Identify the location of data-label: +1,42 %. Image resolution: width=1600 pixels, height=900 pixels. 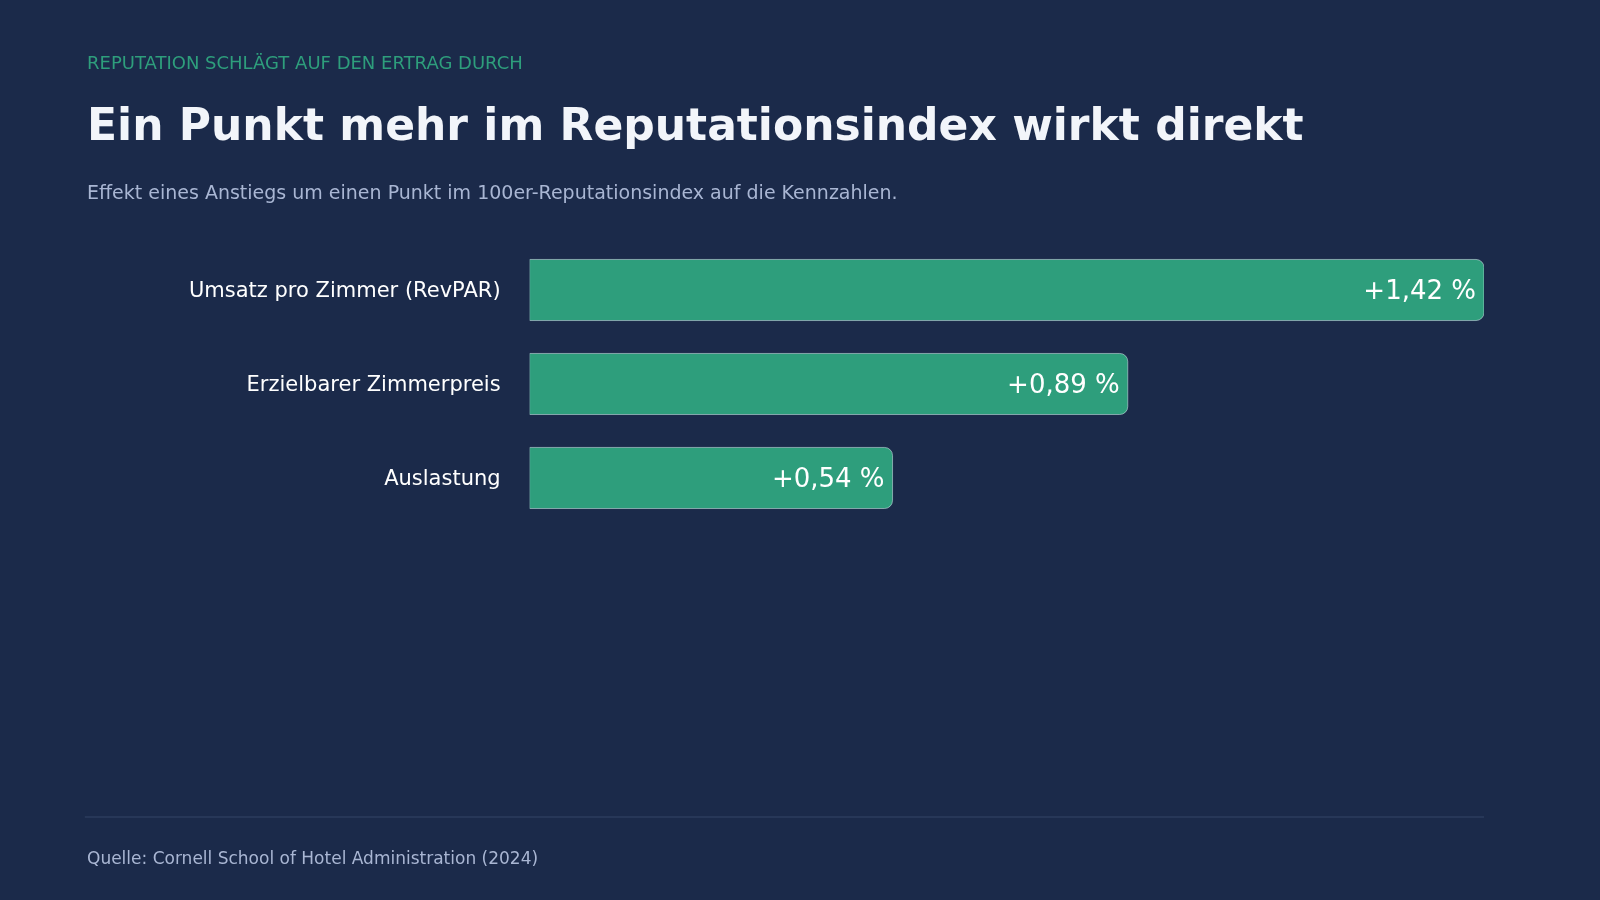
(1419, 289).